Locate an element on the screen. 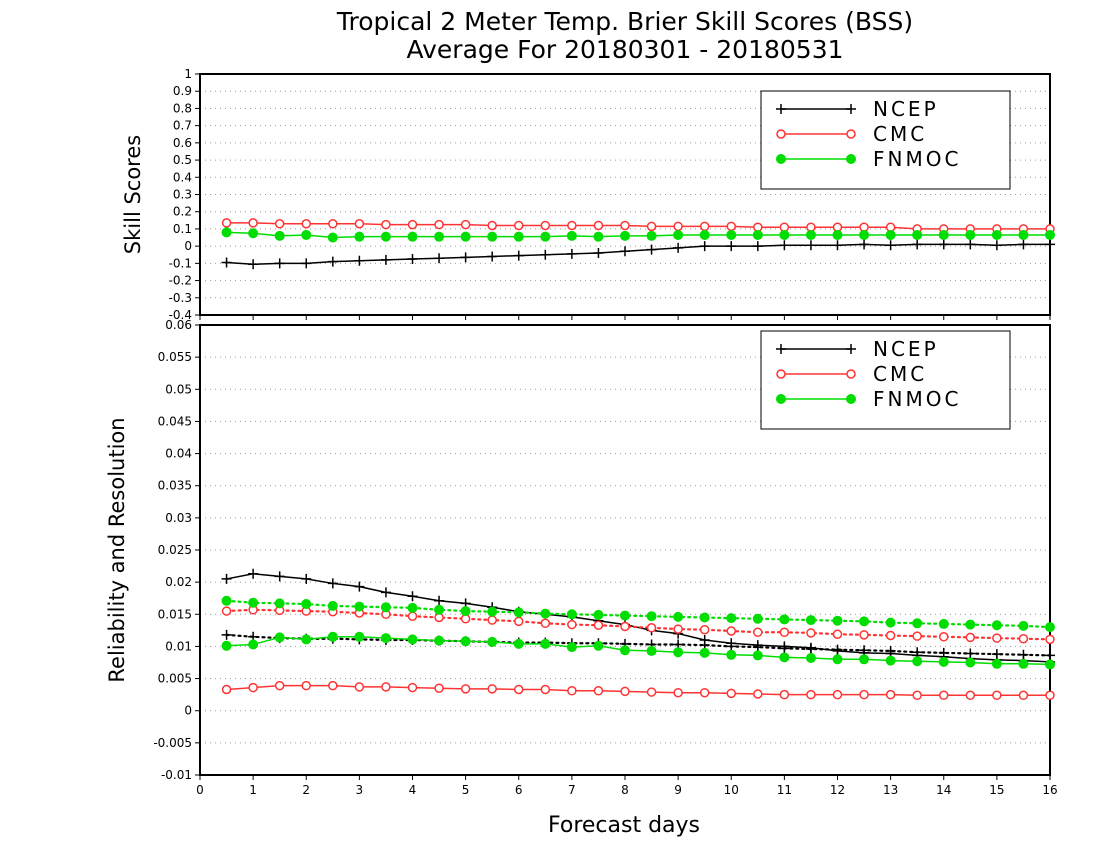  x-tick-label: 1 is located at coordinates (253, 790).